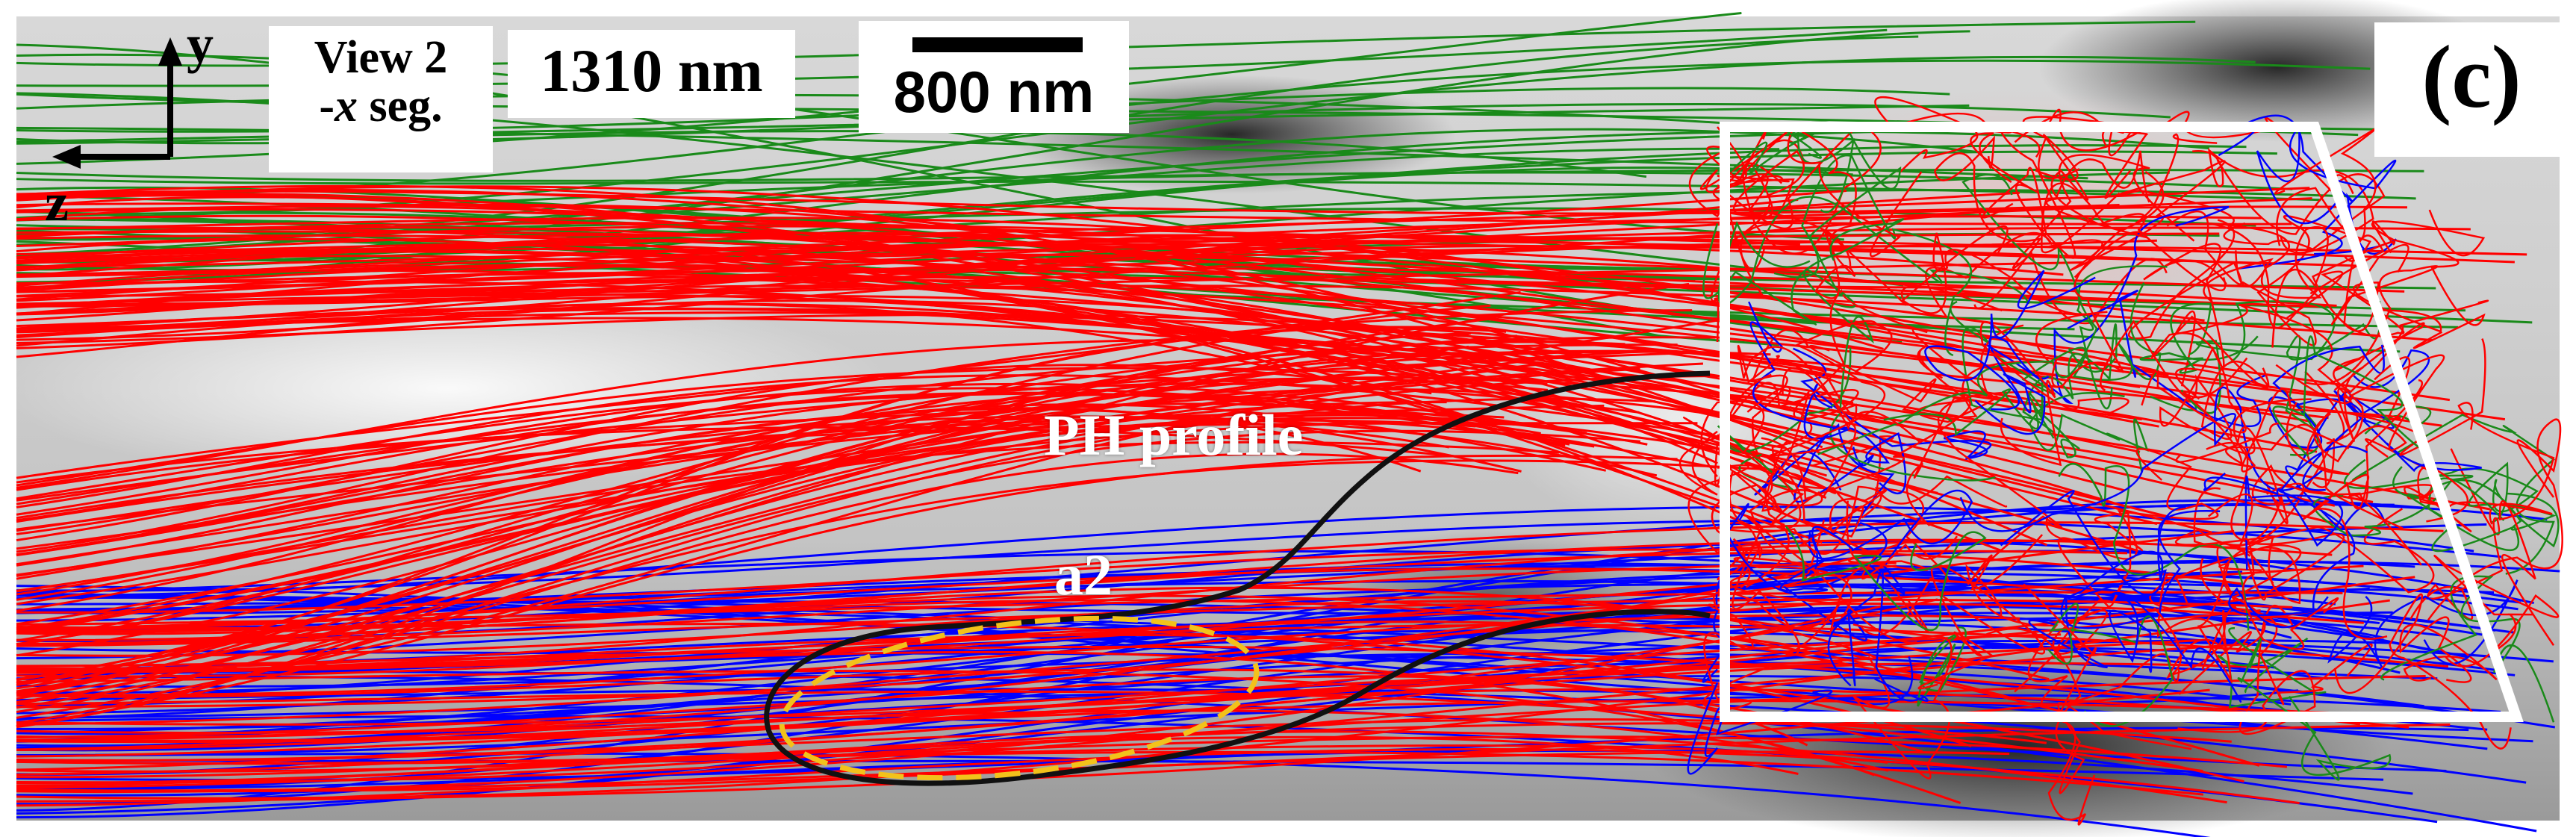 This screenshot has height=837, width=2576. What do you see at coordinates (117, 103) in the screenshot?
I see `axis-triad` at bounding box center [117, 103].